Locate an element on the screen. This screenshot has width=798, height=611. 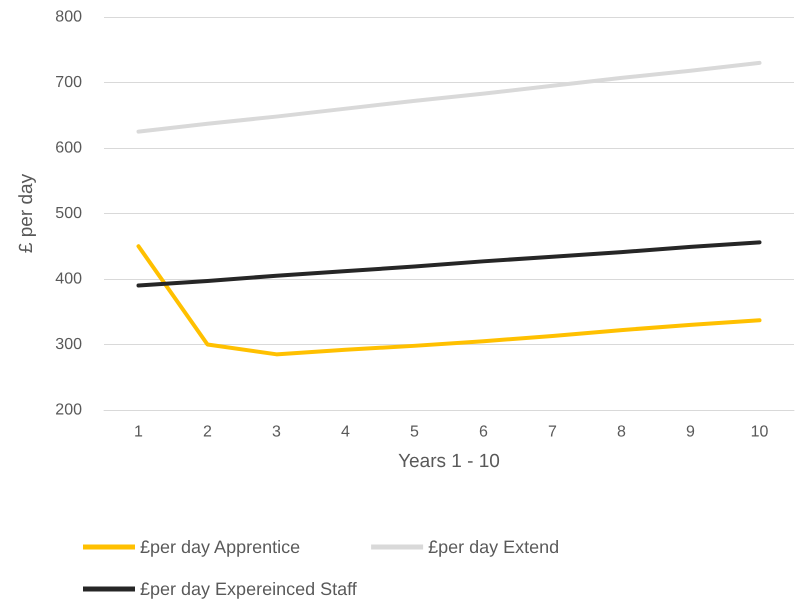
y-tick-label: 300 is located at coordinates (68, 344).